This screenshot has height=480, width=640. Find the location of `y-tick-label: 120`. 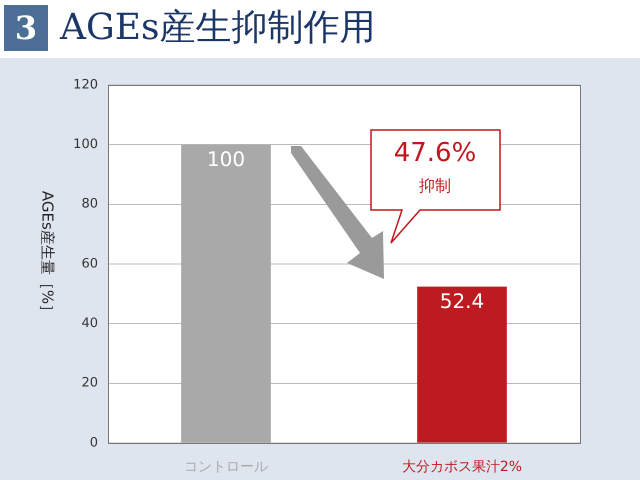

y-tick-label: 120 is located at coordinates (85, 84).